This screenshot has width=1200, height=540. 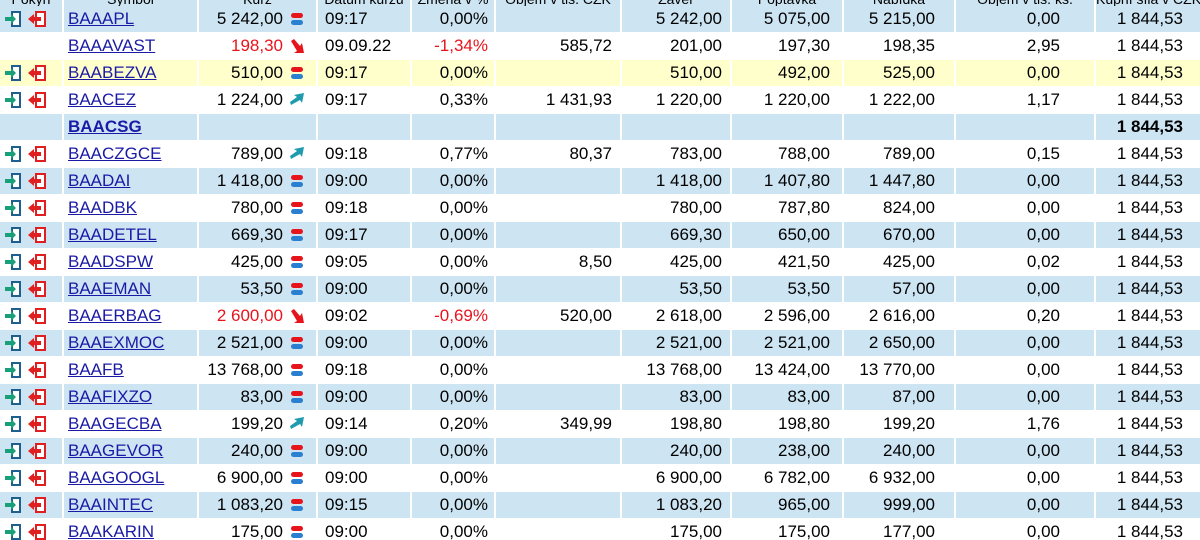 What do you see at coordinates (453, 424) in the screenshot?
I see `value-cell: 0,20%` at bounding box center [453, 424].